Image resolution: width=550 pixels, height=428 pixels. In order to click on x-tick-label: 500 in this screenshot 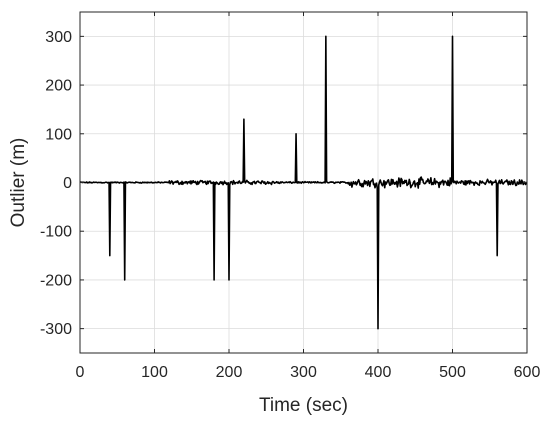, I will do `click(452, 372)`.